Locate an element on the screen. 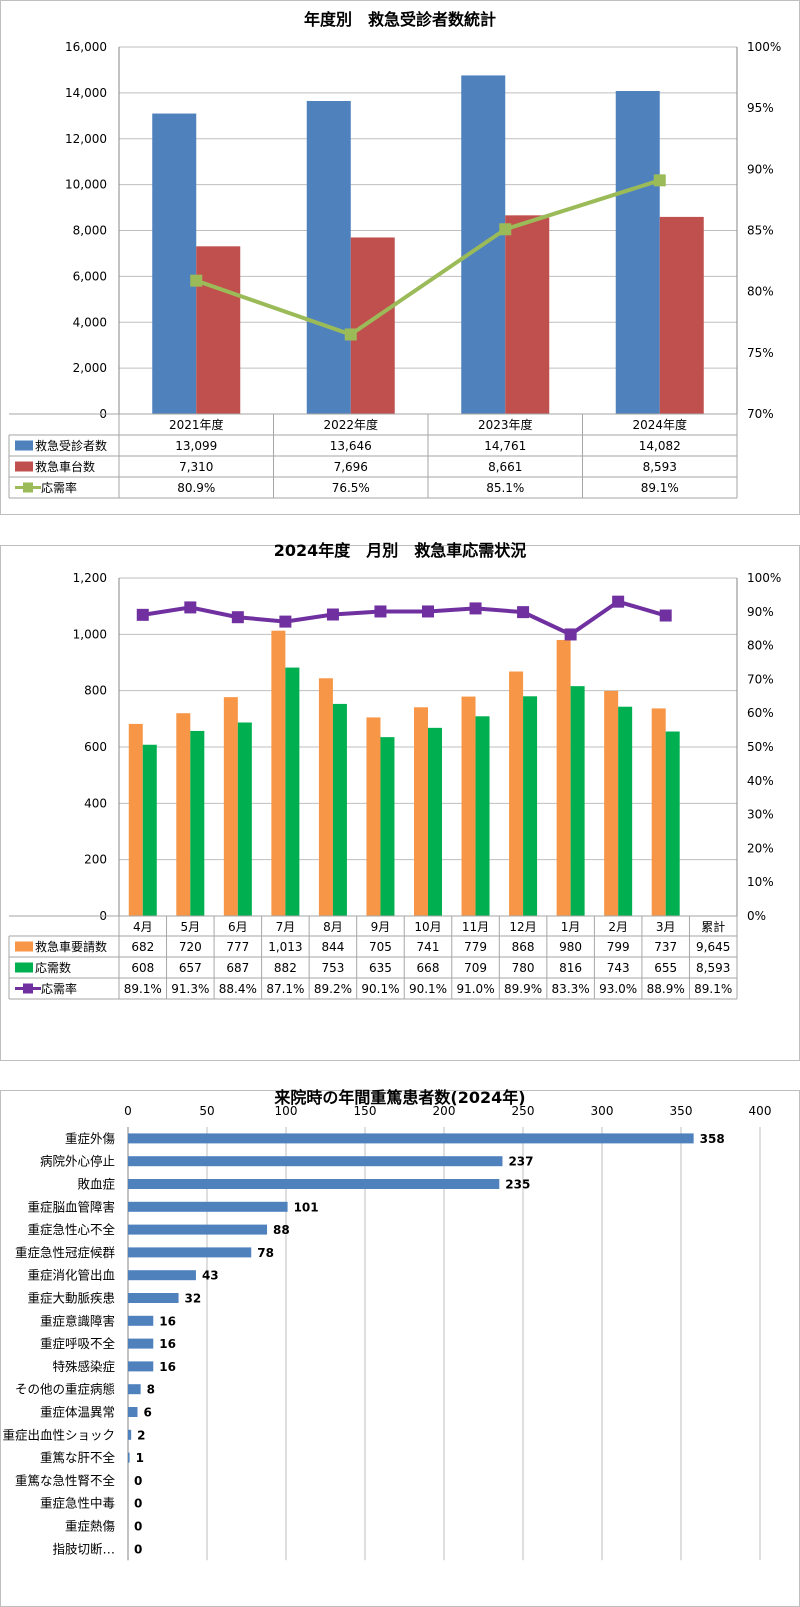 This screenshot has height=1607, width=800. data-label: 358 is located at coordinates (712, 1139).